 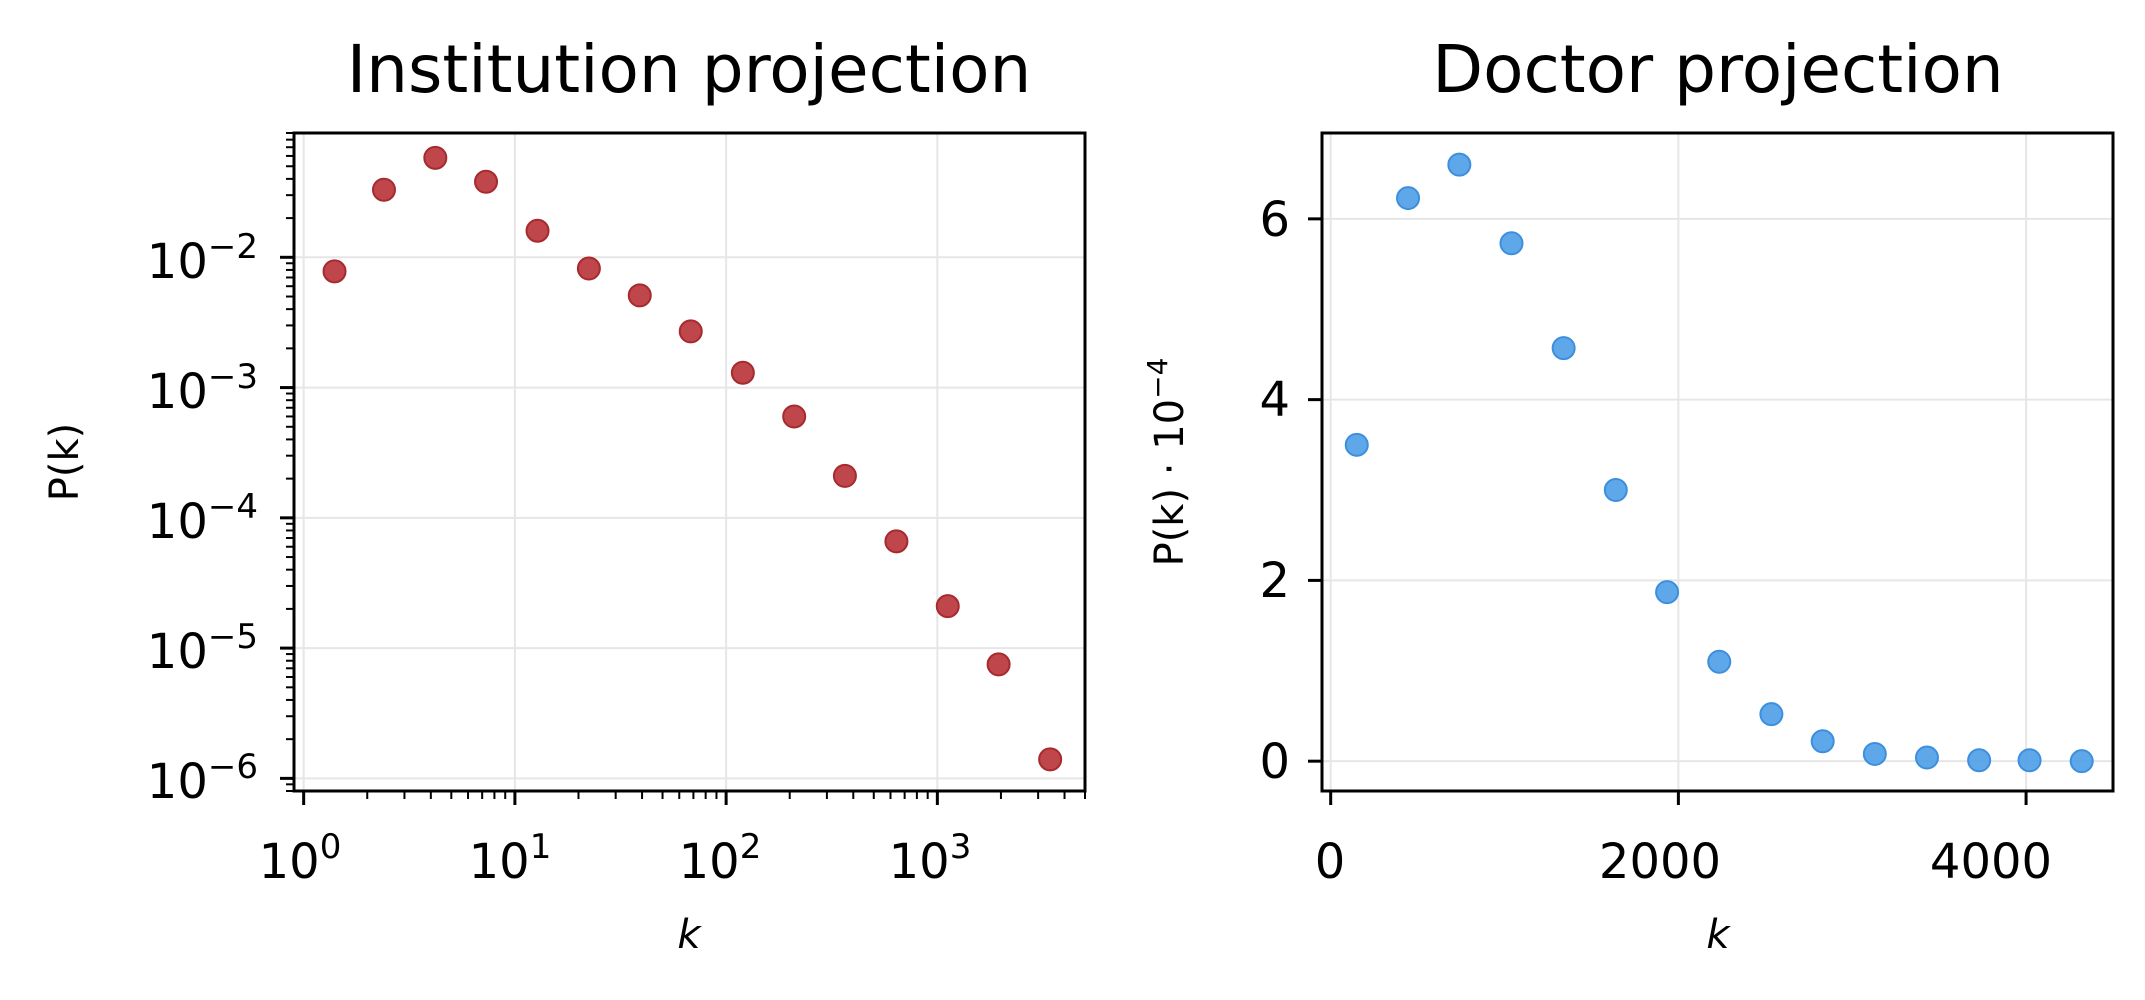 What do you see at coordinates (930, 858) in the screenshot?
I see `x-tick-label: 10³` at bounding box center [930, 858].